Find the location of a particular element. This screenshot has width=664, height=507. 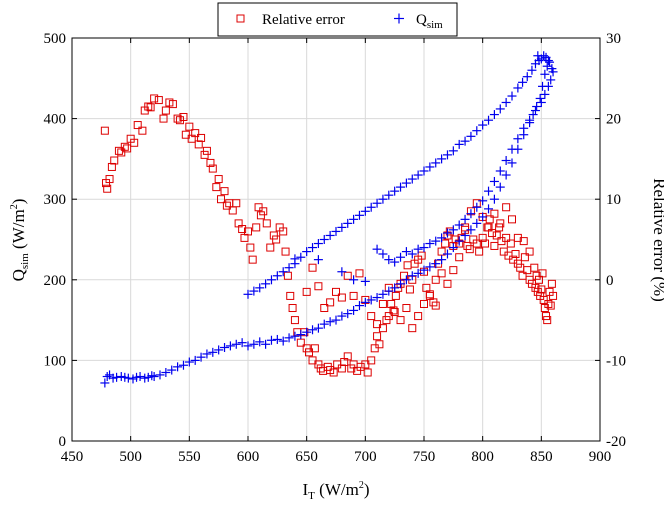

y-right-tick-label: 30 is located at coordinates (613, 39).